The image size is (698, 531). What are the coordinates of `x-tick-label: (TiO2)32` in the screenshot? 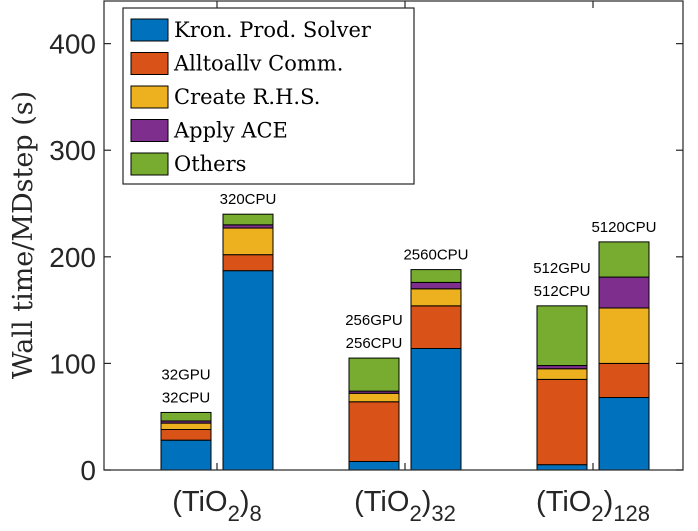 It's located at (405, 506).